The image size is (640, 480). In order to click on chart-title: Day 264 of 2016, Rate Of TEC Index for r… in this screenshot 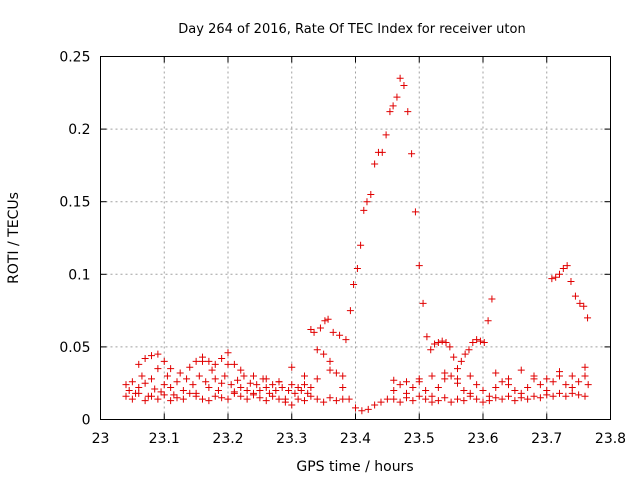, I will do `click(351, 29)`.